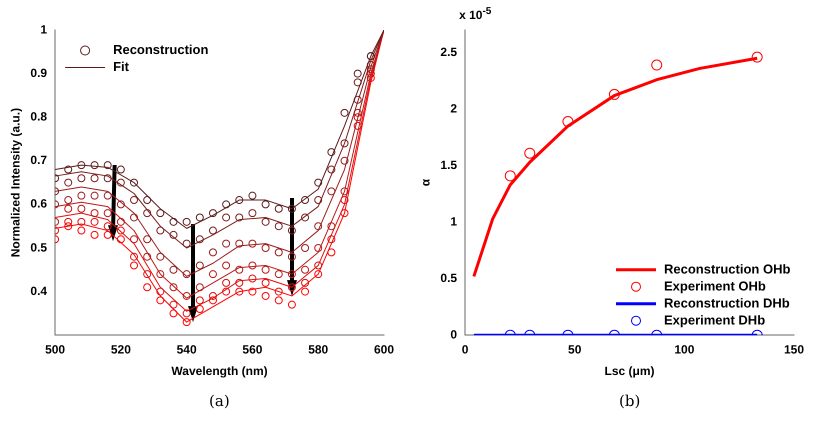 The image size is (819, 428). I want to click on legend-label: Experiment DHb, so click(715, 320).